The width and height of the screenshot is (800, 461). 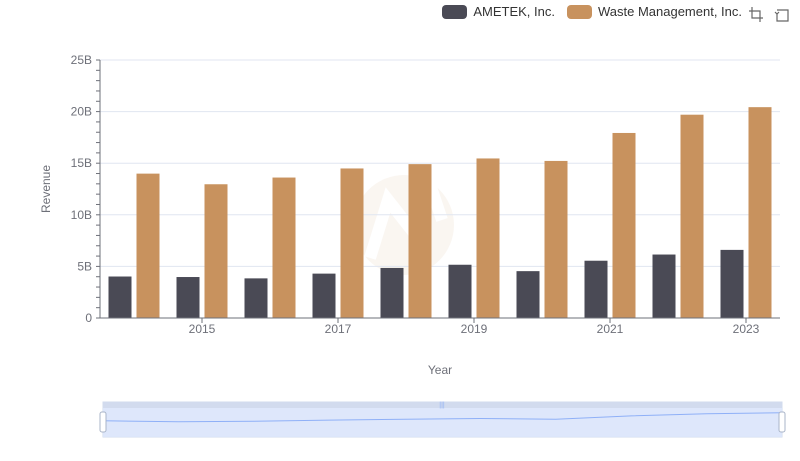 I want to click on y-tick-label: 20B, so click(x=81, y=112).